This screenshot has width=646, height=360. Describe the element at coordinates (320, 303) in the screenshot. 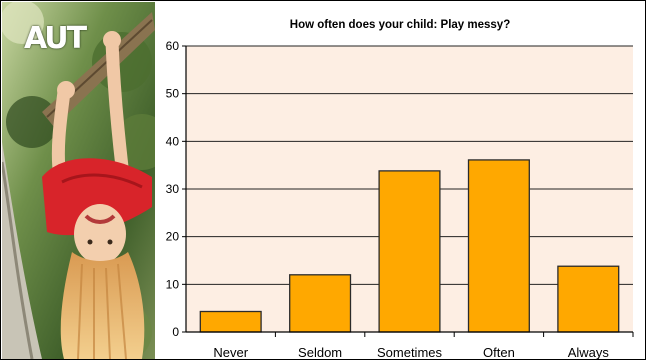

I see `bar-seldom` at that location.